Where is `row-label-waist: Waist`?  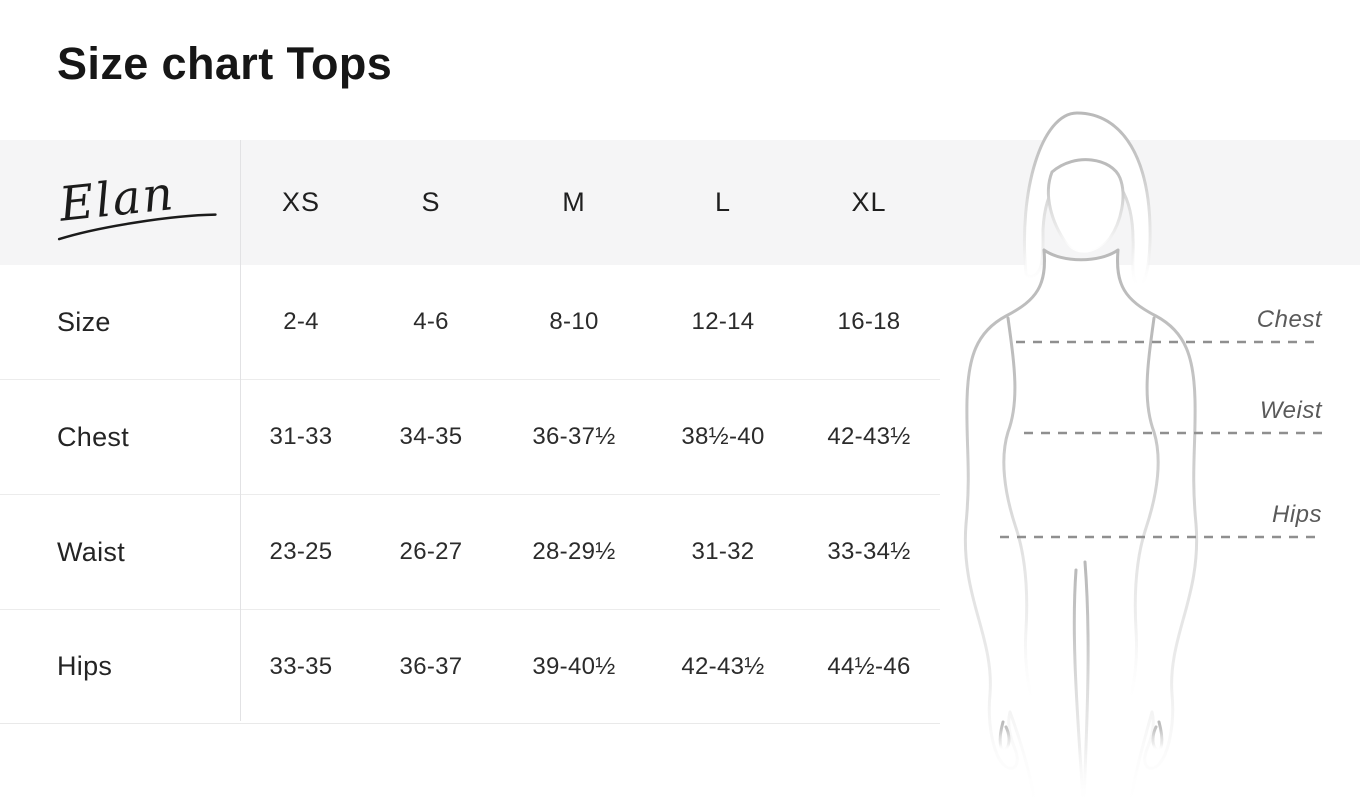
row-label-waist: Waist is located at coordinates (120, 551).